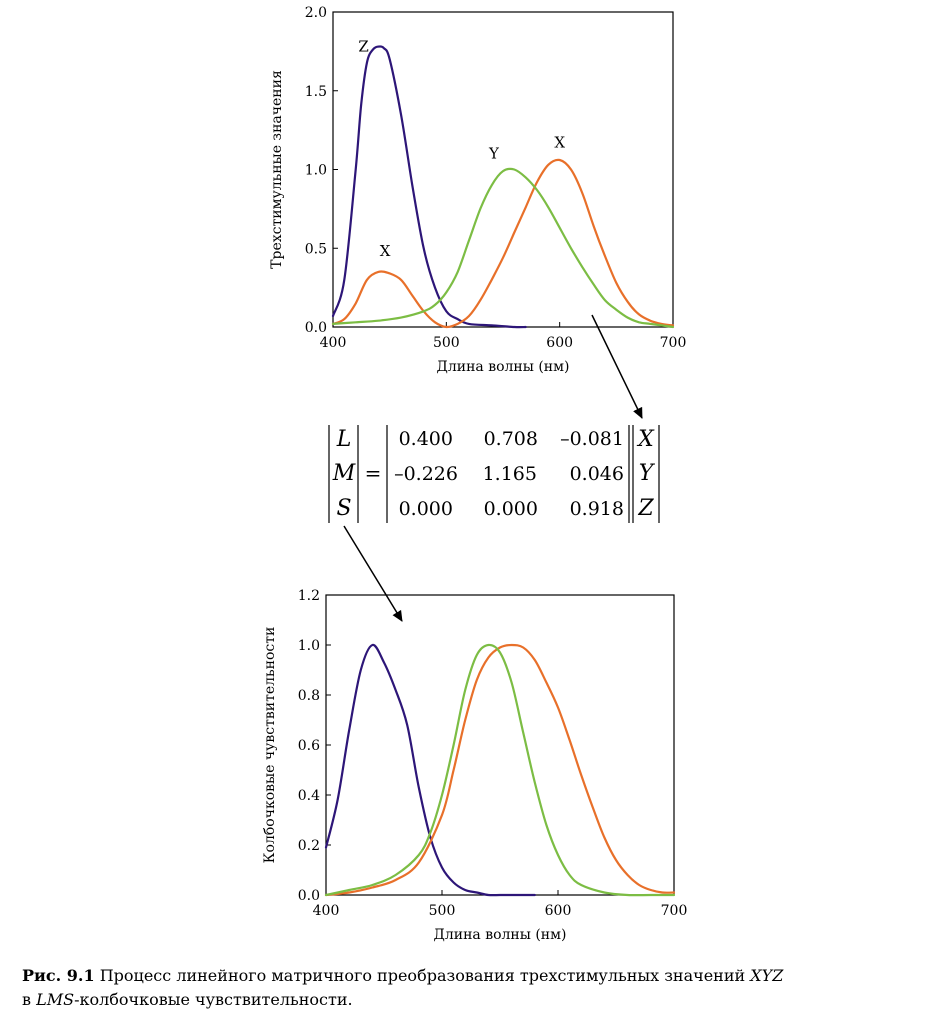 The width and height of the screenshot is (948, 1021). What do you see at coordinates (442, 911) in the screenshot?
I see `bottom-xtick-label: 500` at bounding box center [442, 911].